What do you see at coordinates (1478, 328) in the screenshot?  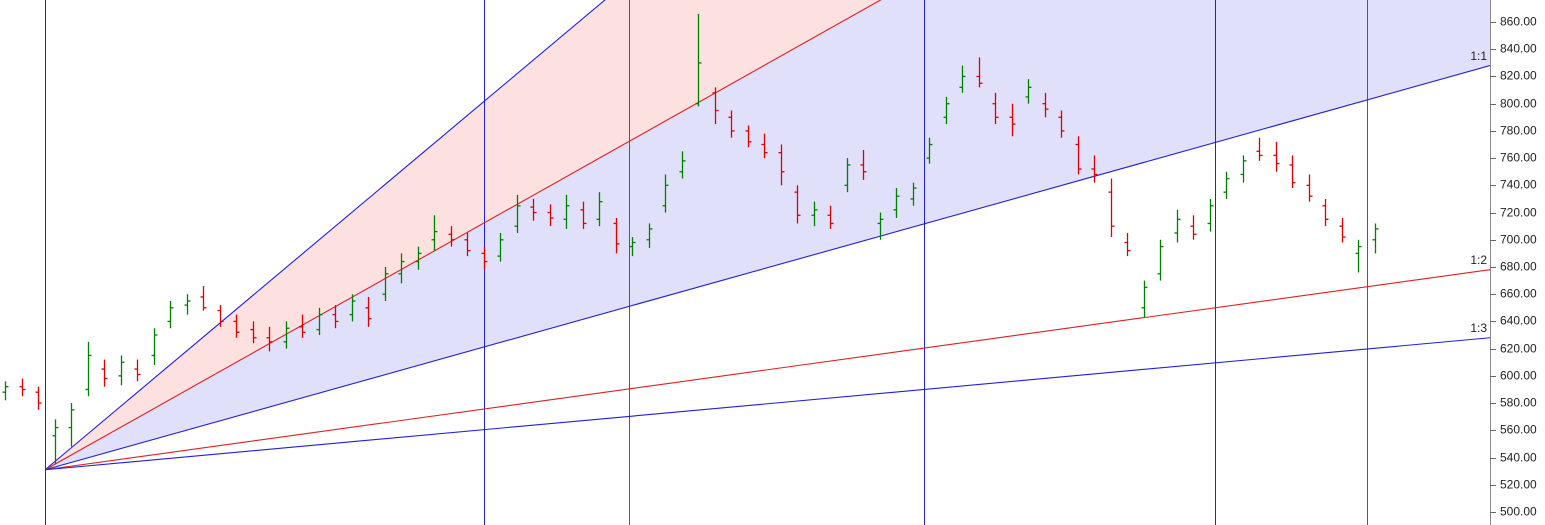 I see `fan-label: 1:3` at bounding box center [1478, 328].